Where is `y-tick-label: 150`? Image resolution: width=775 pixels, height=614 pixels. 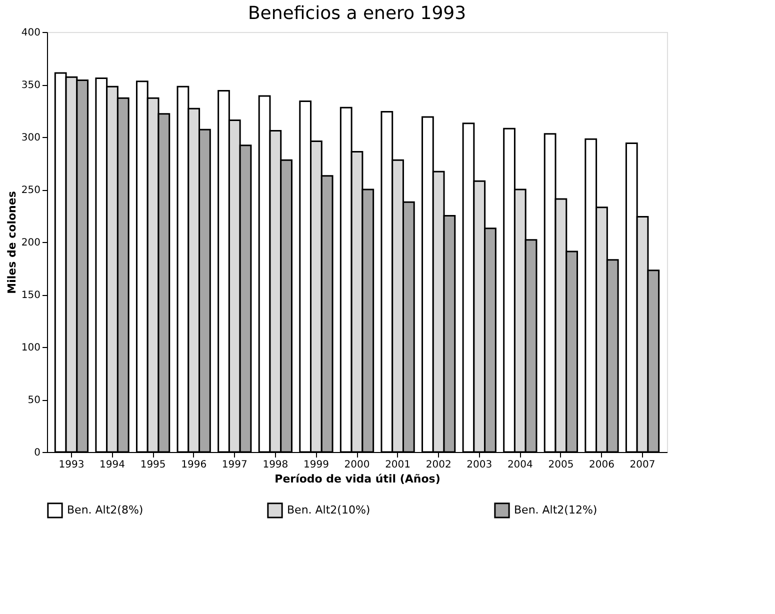
y-tick-label: 150 is located at coordinates (30, 295).